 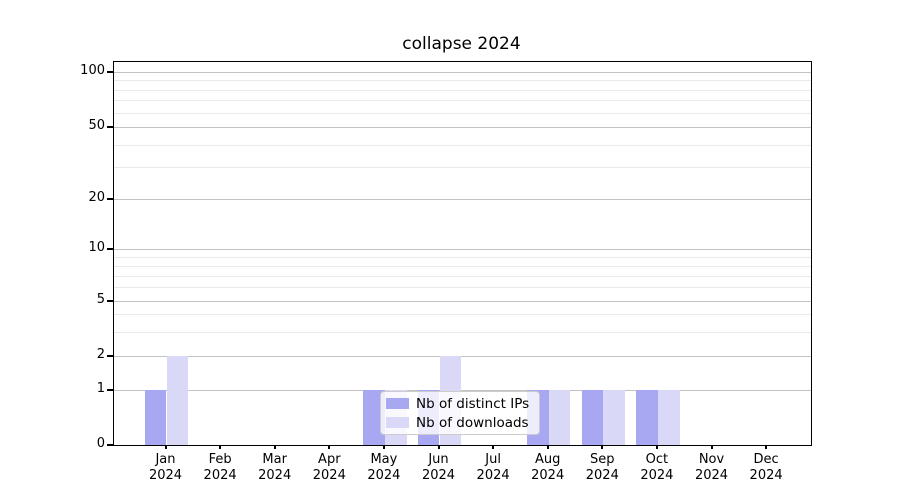 What do you see at coordinates (766, 459) in the screenshot?
I see `x-tick-label-month: Dec` at bounding box center [766, 459].